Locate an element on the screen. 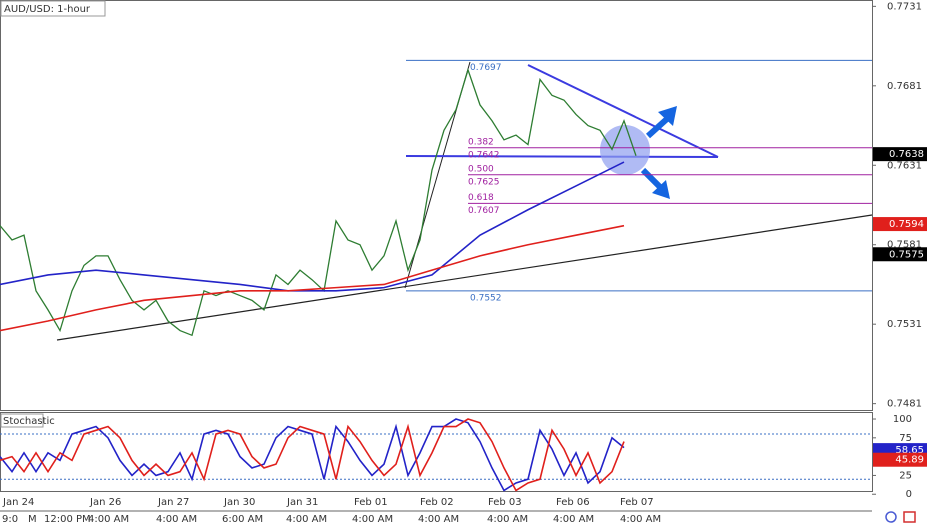 This screenshot has height=526, width=927. y-tick-label: 0.7581 is located at coordinates (904, 245).